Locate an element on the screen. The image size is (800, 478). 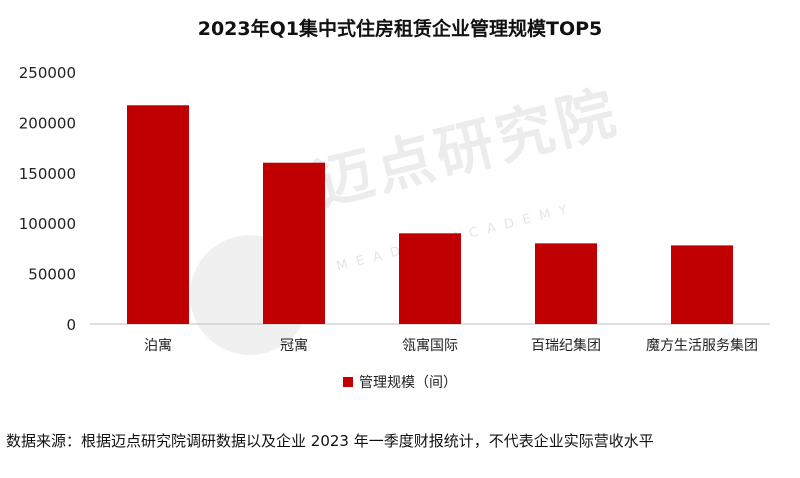
x-category-label: 百瑞纪集团 is located at coordinates (566, 345).